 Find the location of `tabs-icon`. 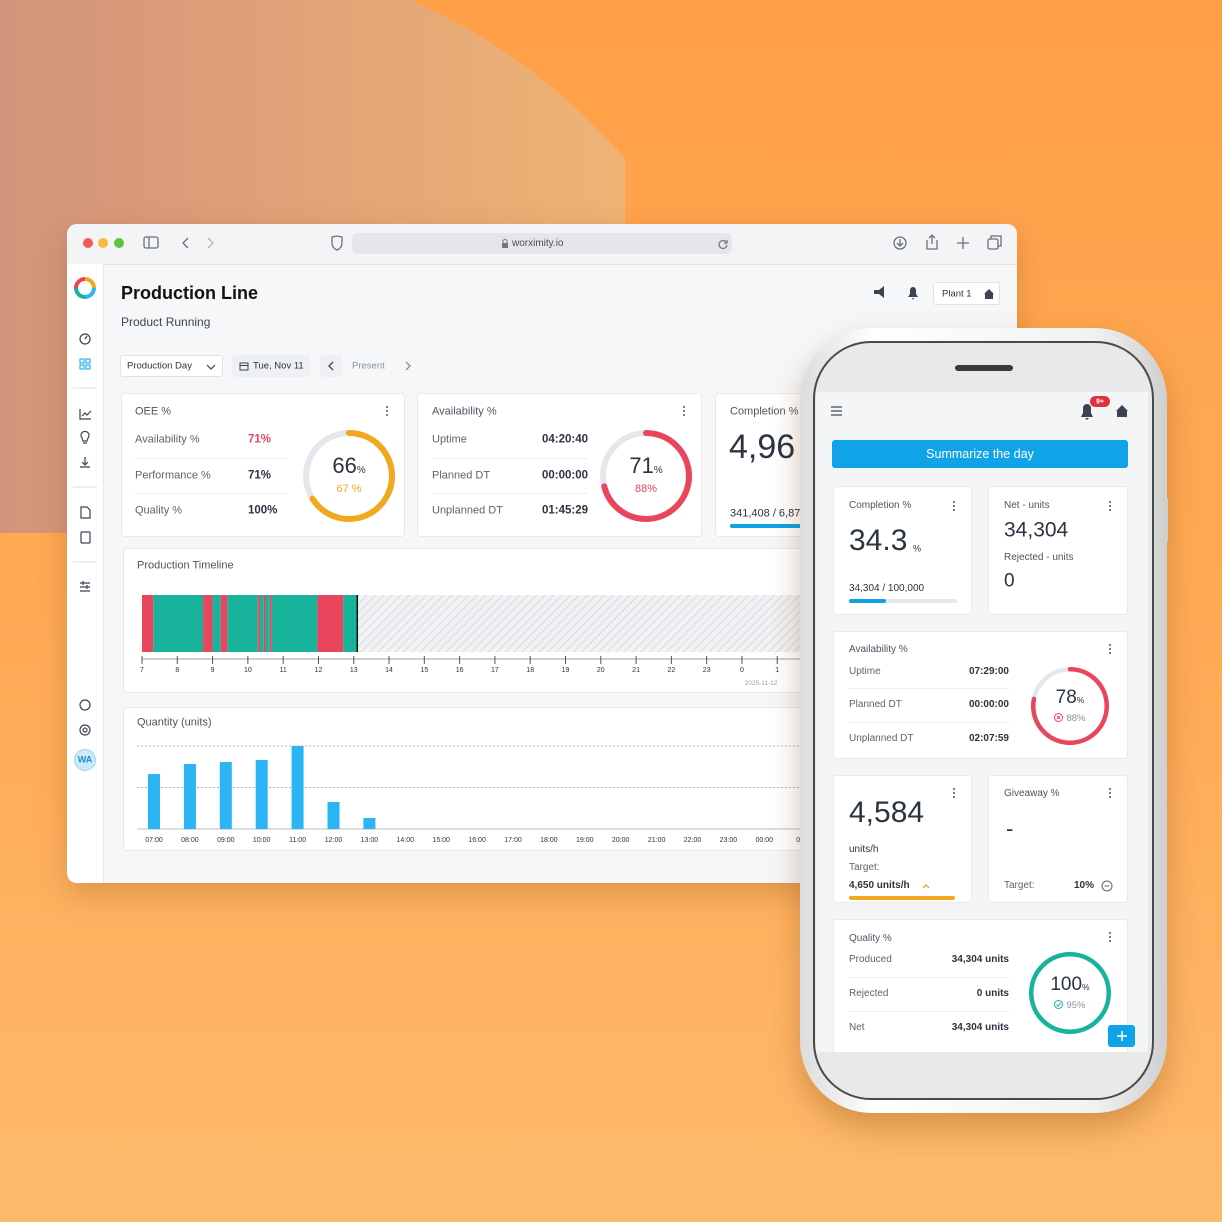

tabs-icon is located at coordinates (993, 244).